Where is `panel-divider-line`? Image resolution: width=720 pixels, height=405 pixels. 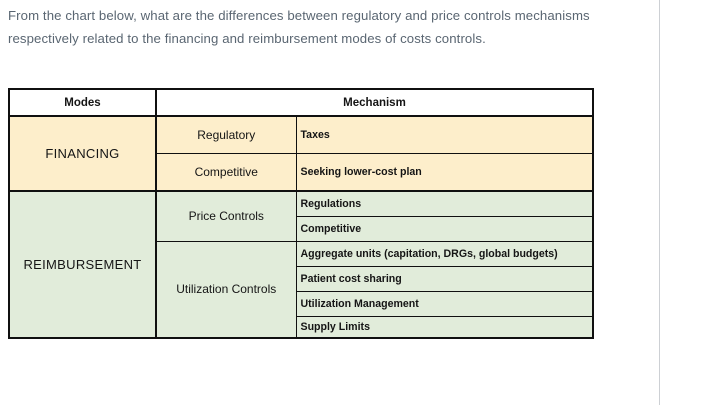 panel-divider-line is located at coordinates (659, 202).